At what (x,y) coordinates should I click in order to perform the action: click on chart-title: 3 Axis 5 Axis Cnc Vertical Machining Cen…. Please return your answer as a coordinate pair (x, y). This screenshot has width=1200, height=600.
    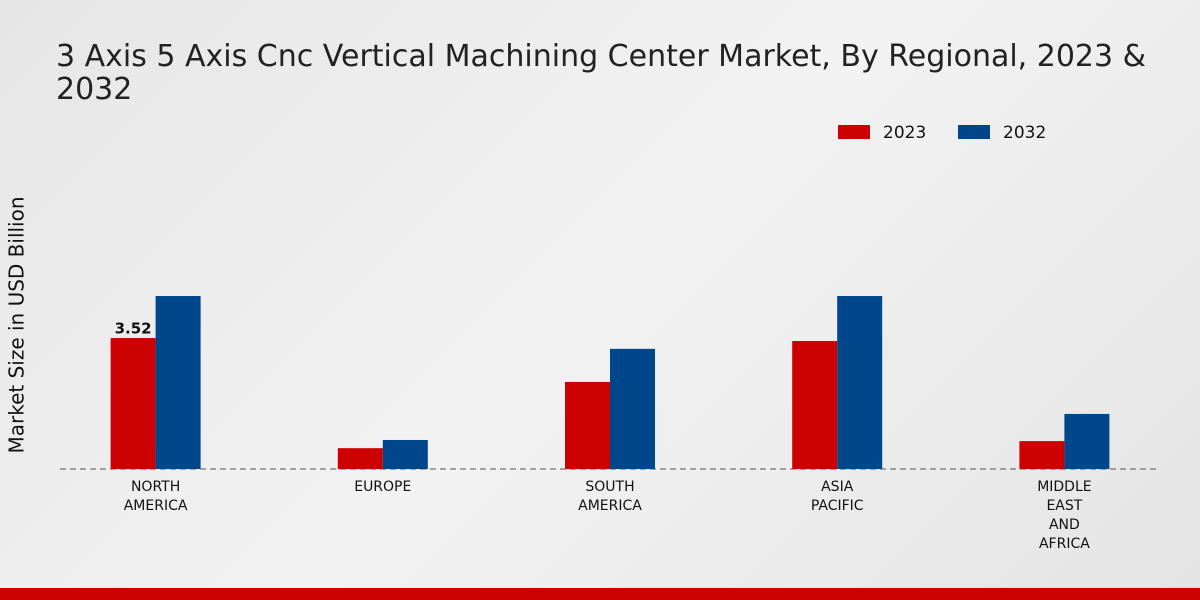
    Looking at the image, I should click on (601, 73).